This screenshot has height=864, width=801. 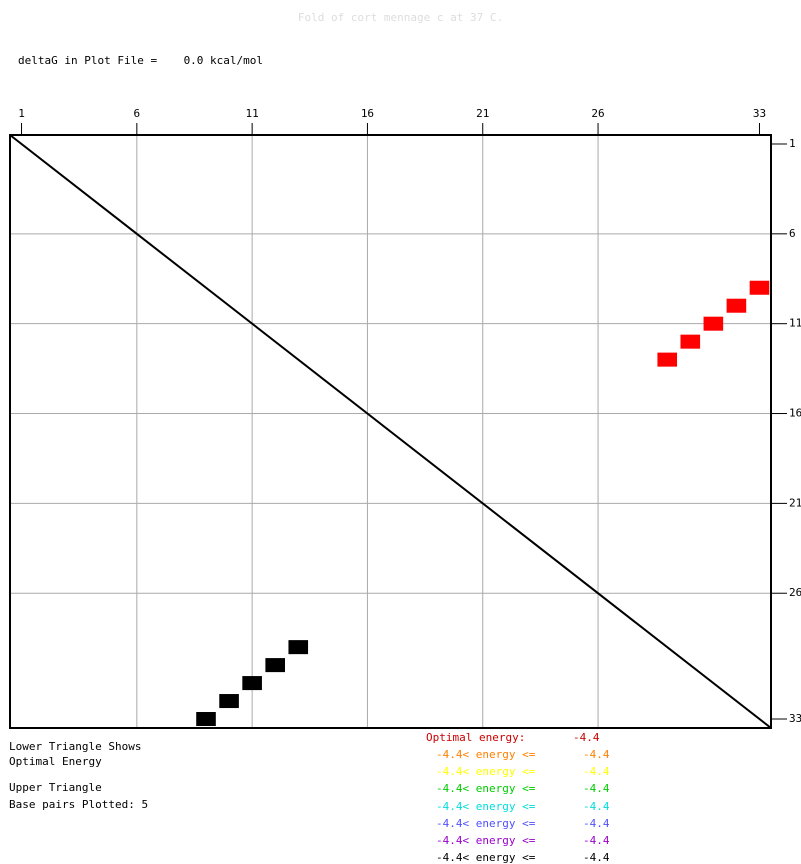 What do you see at coordinates (795, 592) in the screenshot?
I see `right-tick-label: 26` at bounding box center [795, 592].